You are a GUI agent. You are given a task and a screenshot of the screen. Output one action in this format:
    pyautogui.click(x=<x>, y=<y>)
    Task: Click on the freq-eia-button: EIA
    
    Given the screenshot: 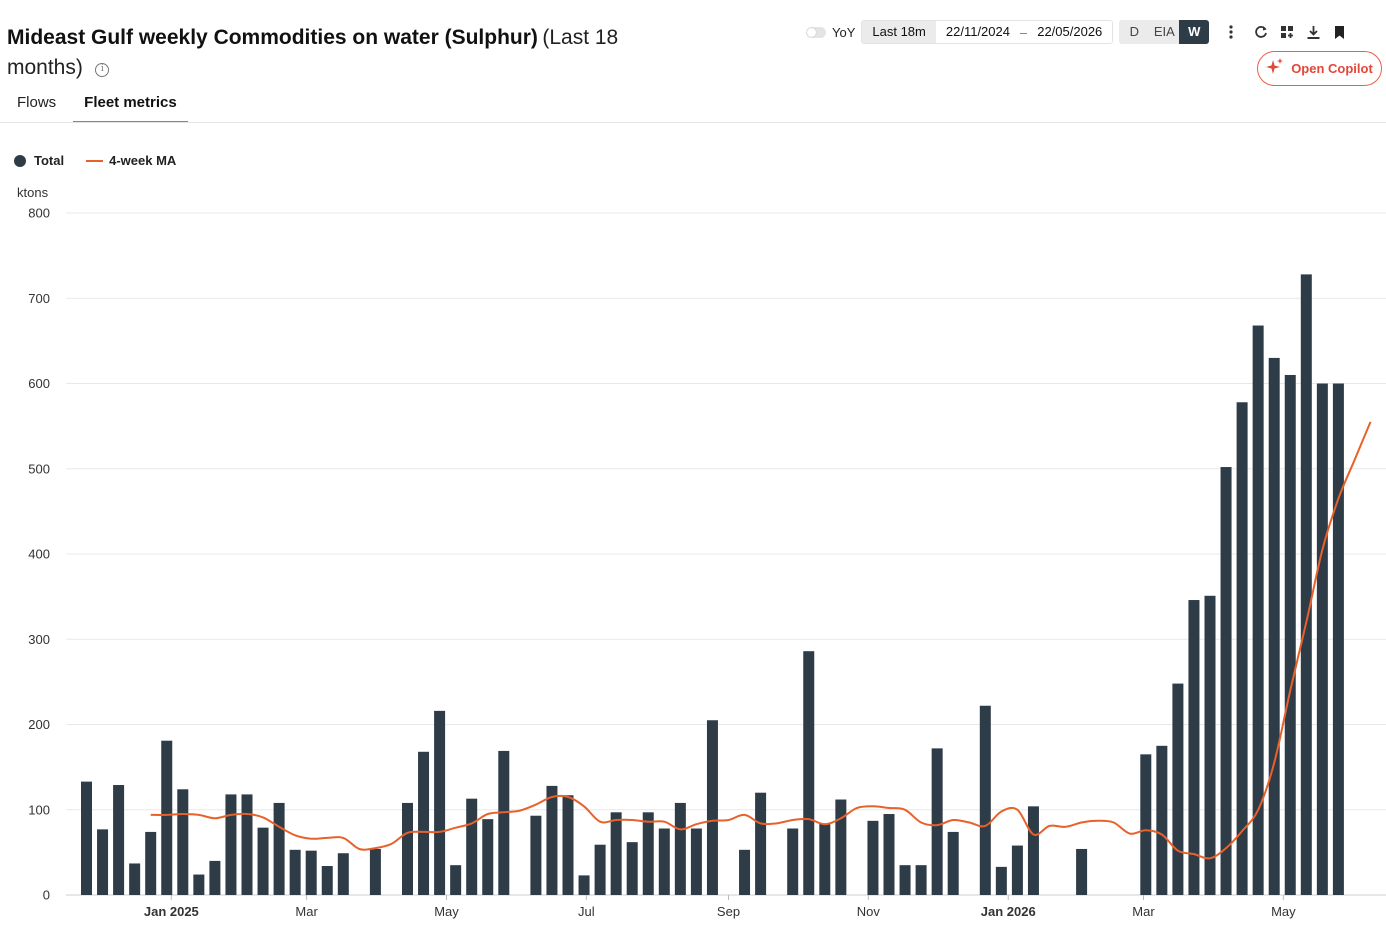 What is the action you would take?
    pyautogui.click(x=1164, y=31)
    